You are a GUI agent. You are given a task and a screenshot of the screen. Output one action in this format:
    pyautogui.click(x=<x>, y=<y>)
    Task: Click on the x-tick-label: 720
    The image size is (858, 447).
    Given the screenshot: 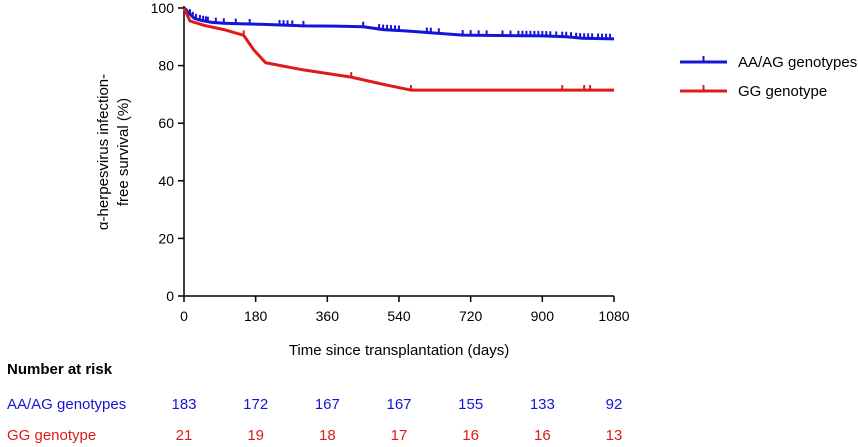 What is the action you would take?
    pyautogui.click(x=471, y=316)
    